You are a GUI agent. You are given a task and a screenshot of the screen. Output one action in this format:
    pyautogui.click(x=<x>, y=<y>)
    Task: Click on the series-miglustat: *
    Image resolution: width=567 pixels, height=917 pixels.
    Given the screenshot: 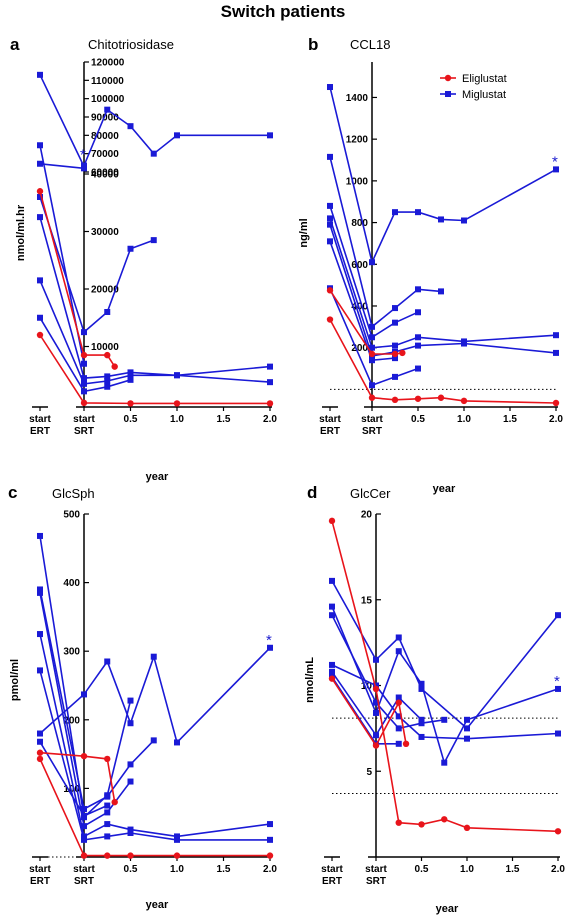 What is the action you would take?
    pyautogui.click(x=445, y=684)
    